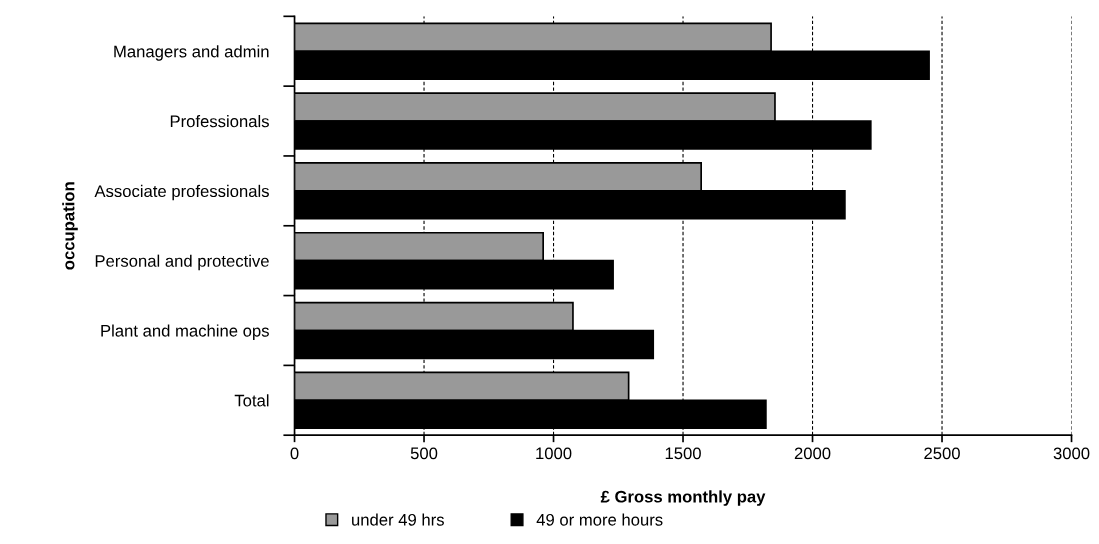  Describe the element at coordinates (554, 453) in the screenshot. I see `x-tick-label: 1000` at that location.